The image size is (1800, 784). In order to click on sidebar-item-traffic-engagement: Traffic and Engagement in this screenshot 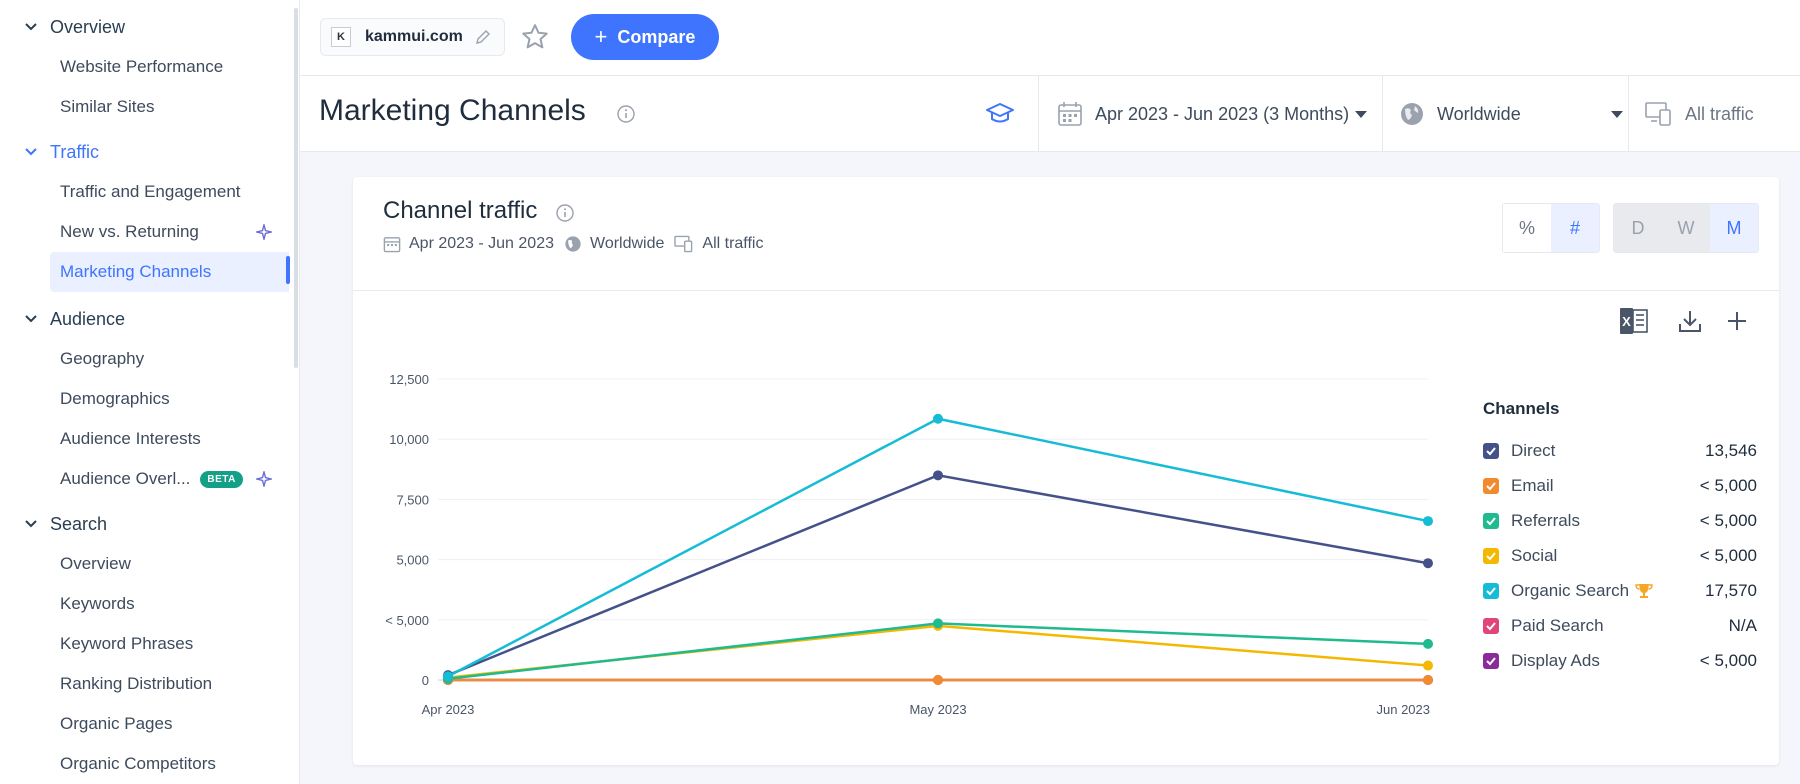, I will do `click(149, 192)`.